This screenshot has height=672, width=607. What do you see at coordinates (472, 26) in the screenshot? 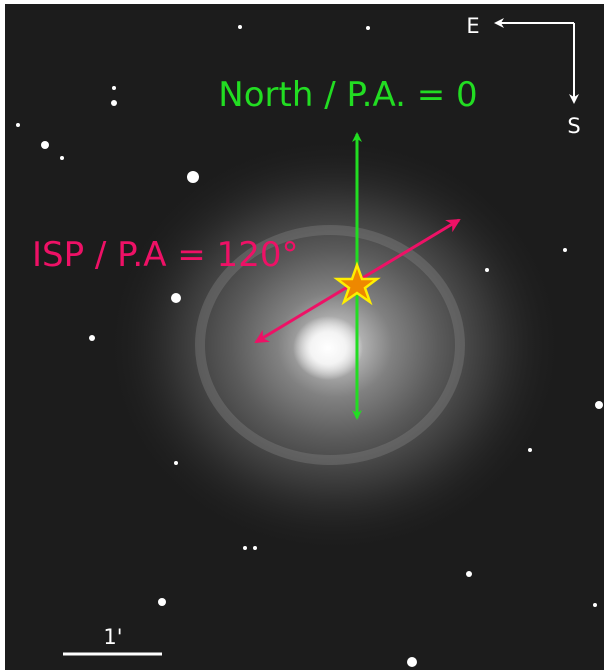
I see `east-label: E` at bounding box center [472, 26].